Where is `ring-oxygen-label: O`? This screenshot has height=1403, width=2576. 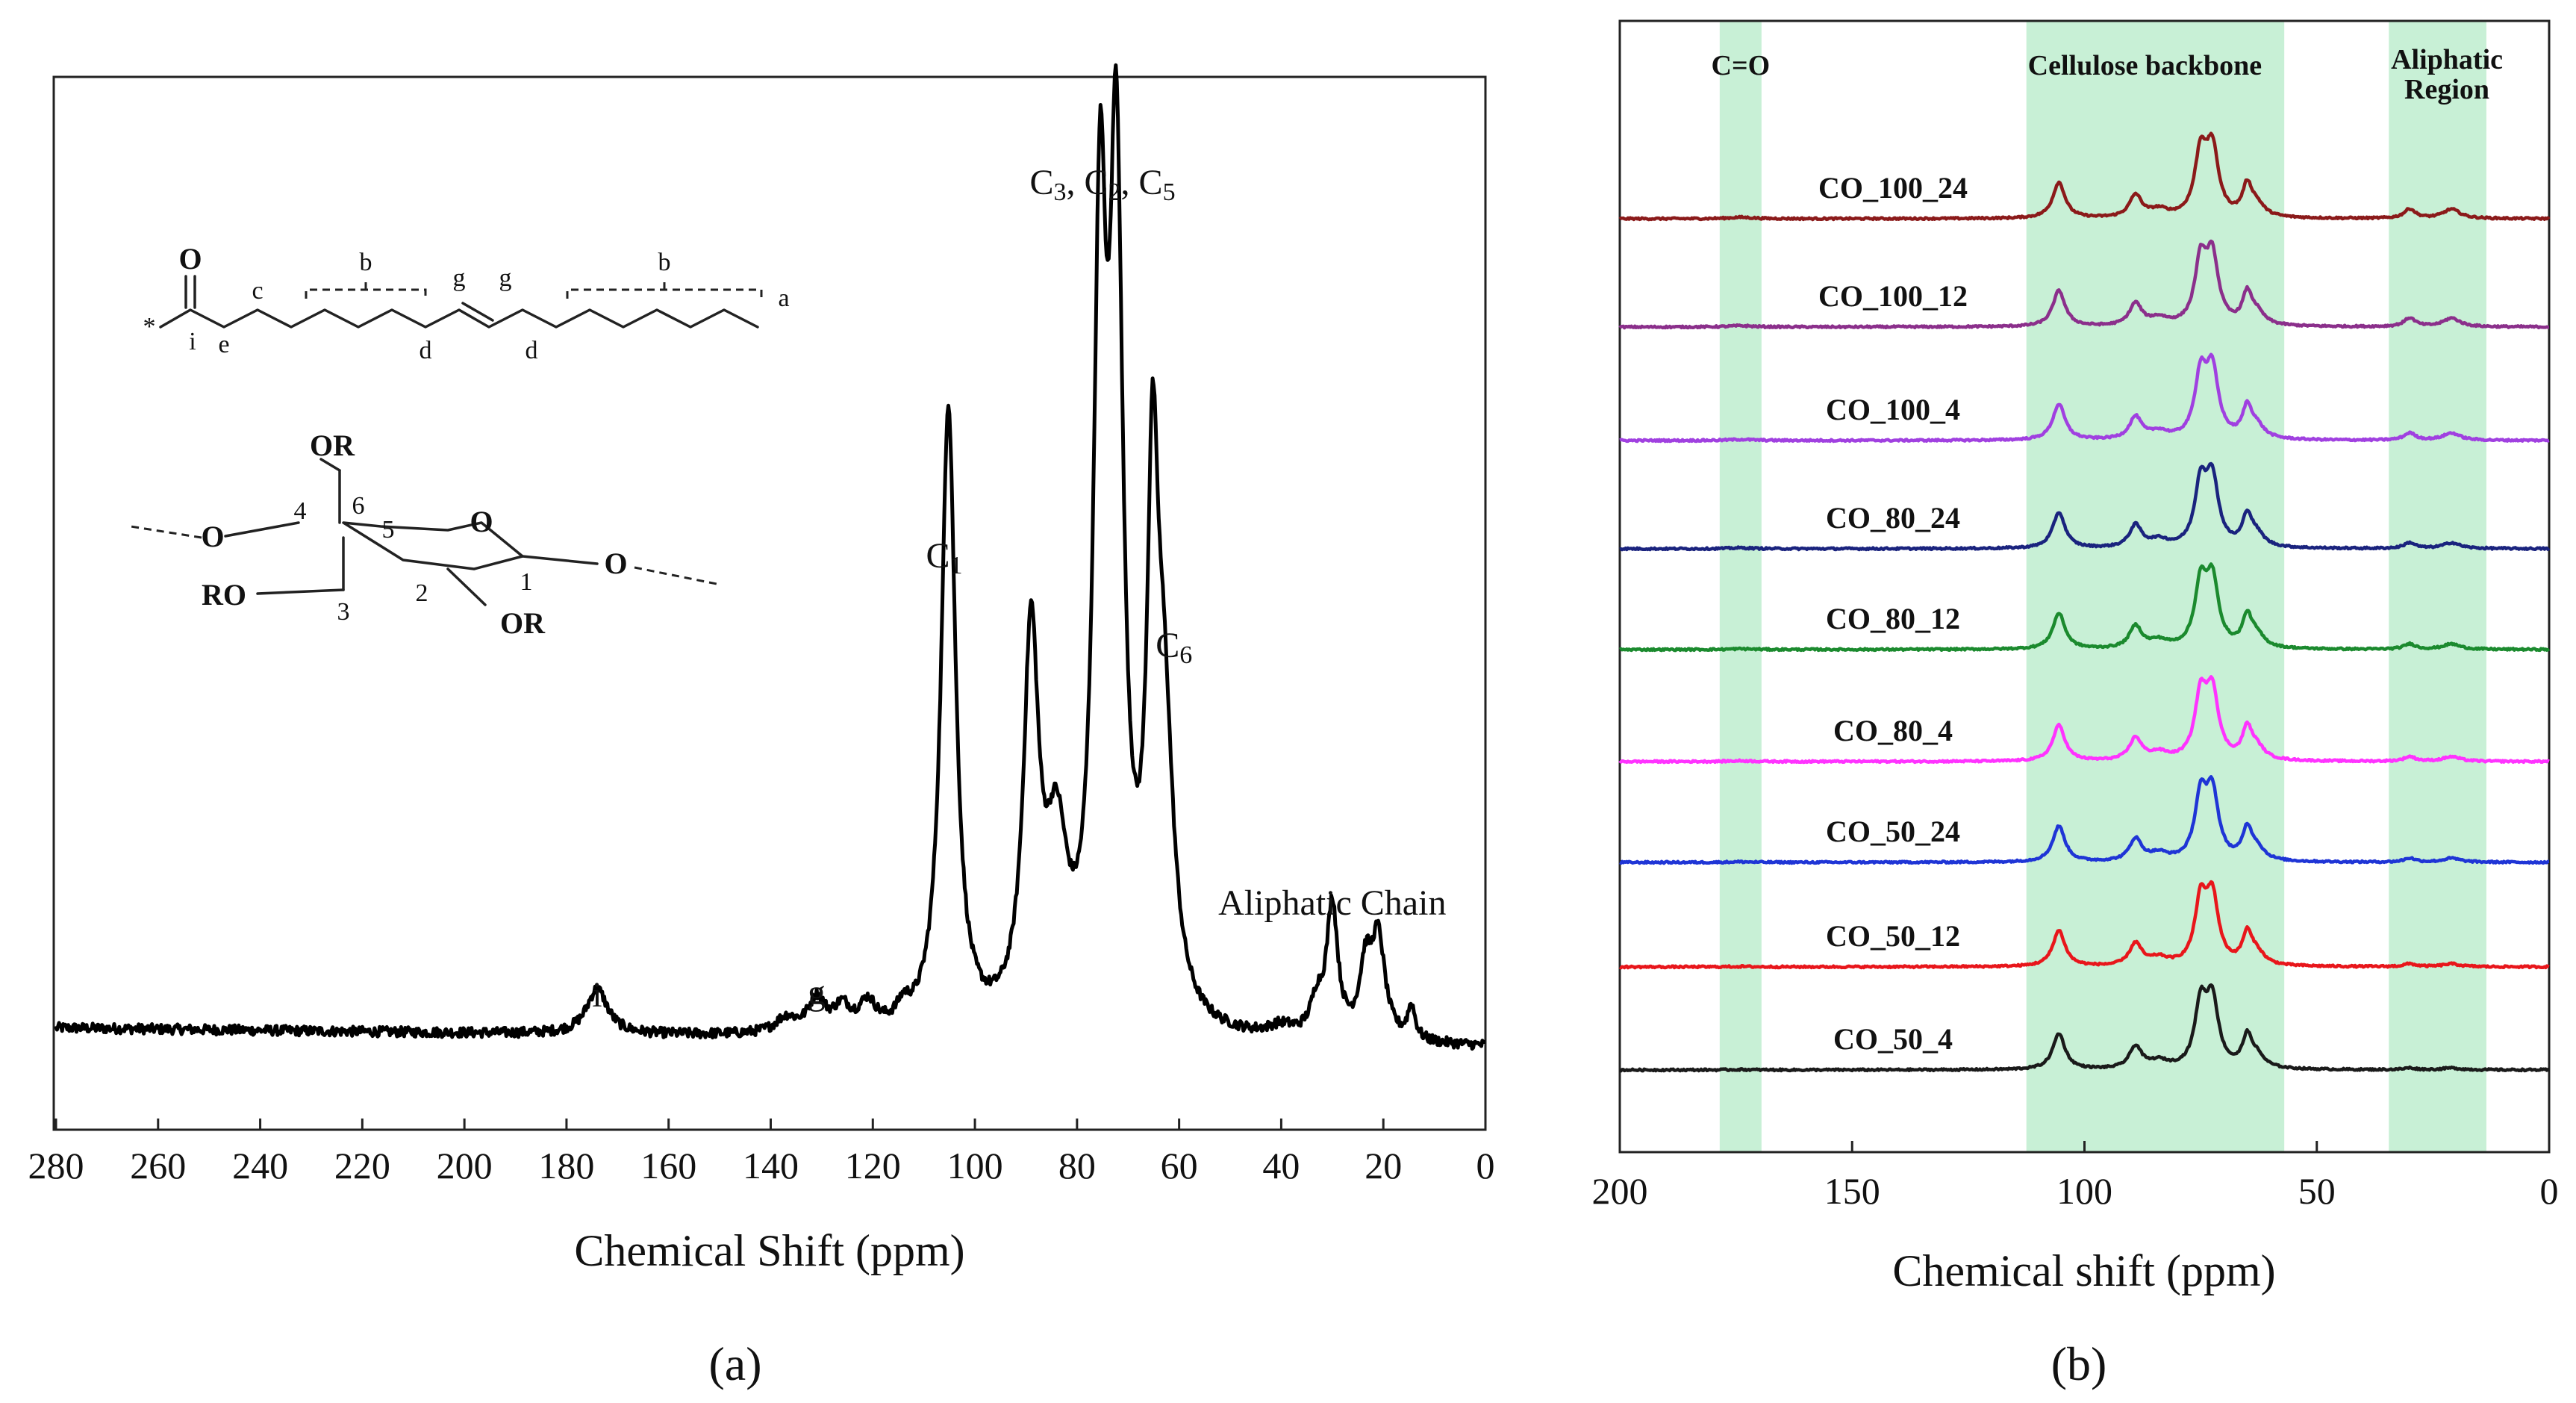
ring-oxygen-label: O is located at coordinates (481, 521).